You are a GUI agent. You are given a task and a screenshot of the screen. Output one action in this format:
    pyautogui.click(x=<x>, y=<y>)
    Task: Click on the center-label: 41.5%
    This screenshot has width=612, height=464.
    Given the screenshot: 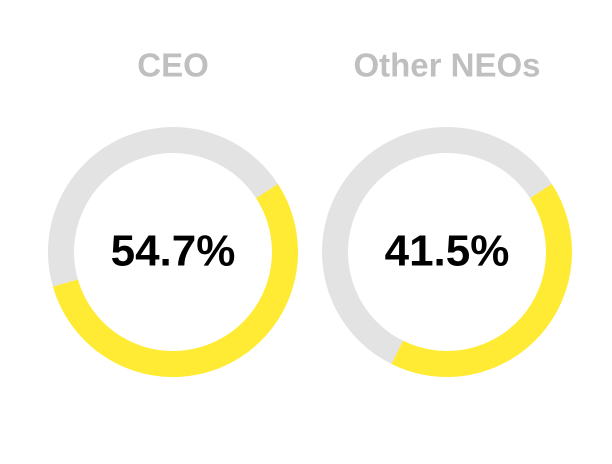 What is the action you would take?
    pyautogui.click(x=447, y=251)
    